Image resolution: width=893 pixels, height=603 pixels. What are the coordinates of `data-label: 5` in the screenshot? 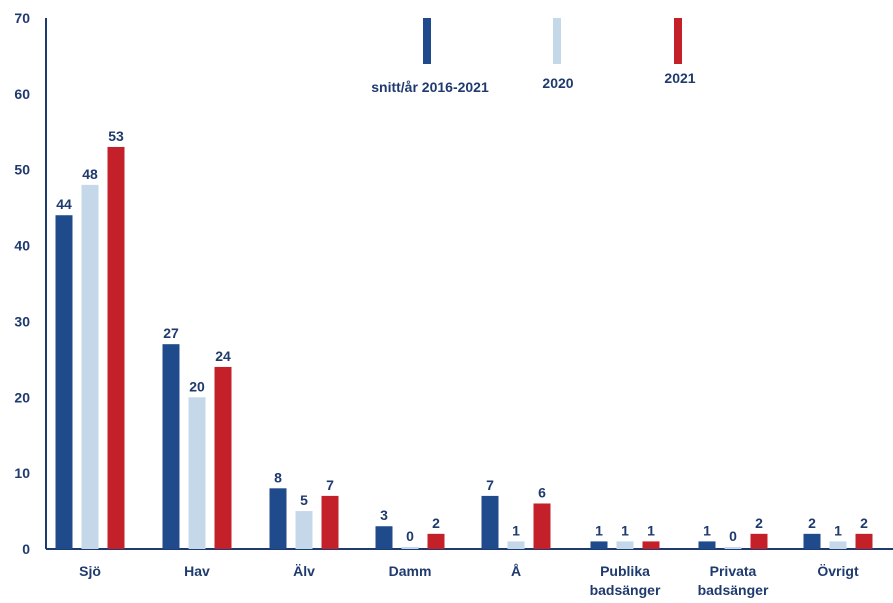 It's located at (304, 500).